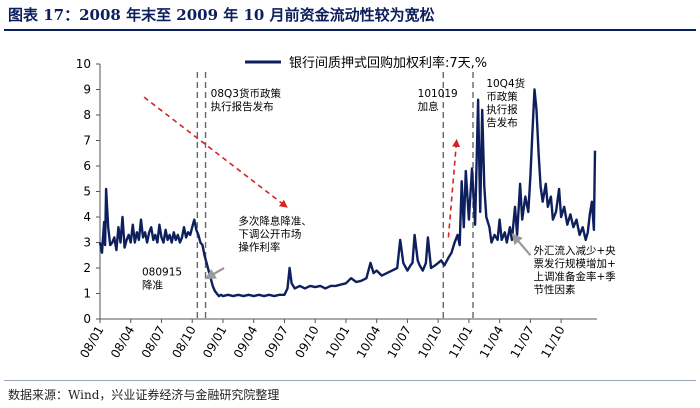 This screenshot has height=408, width=700. Describe the element at coordinates (183, 342) in the screenshot. I see `x-tick-label: 08/10` at that location.